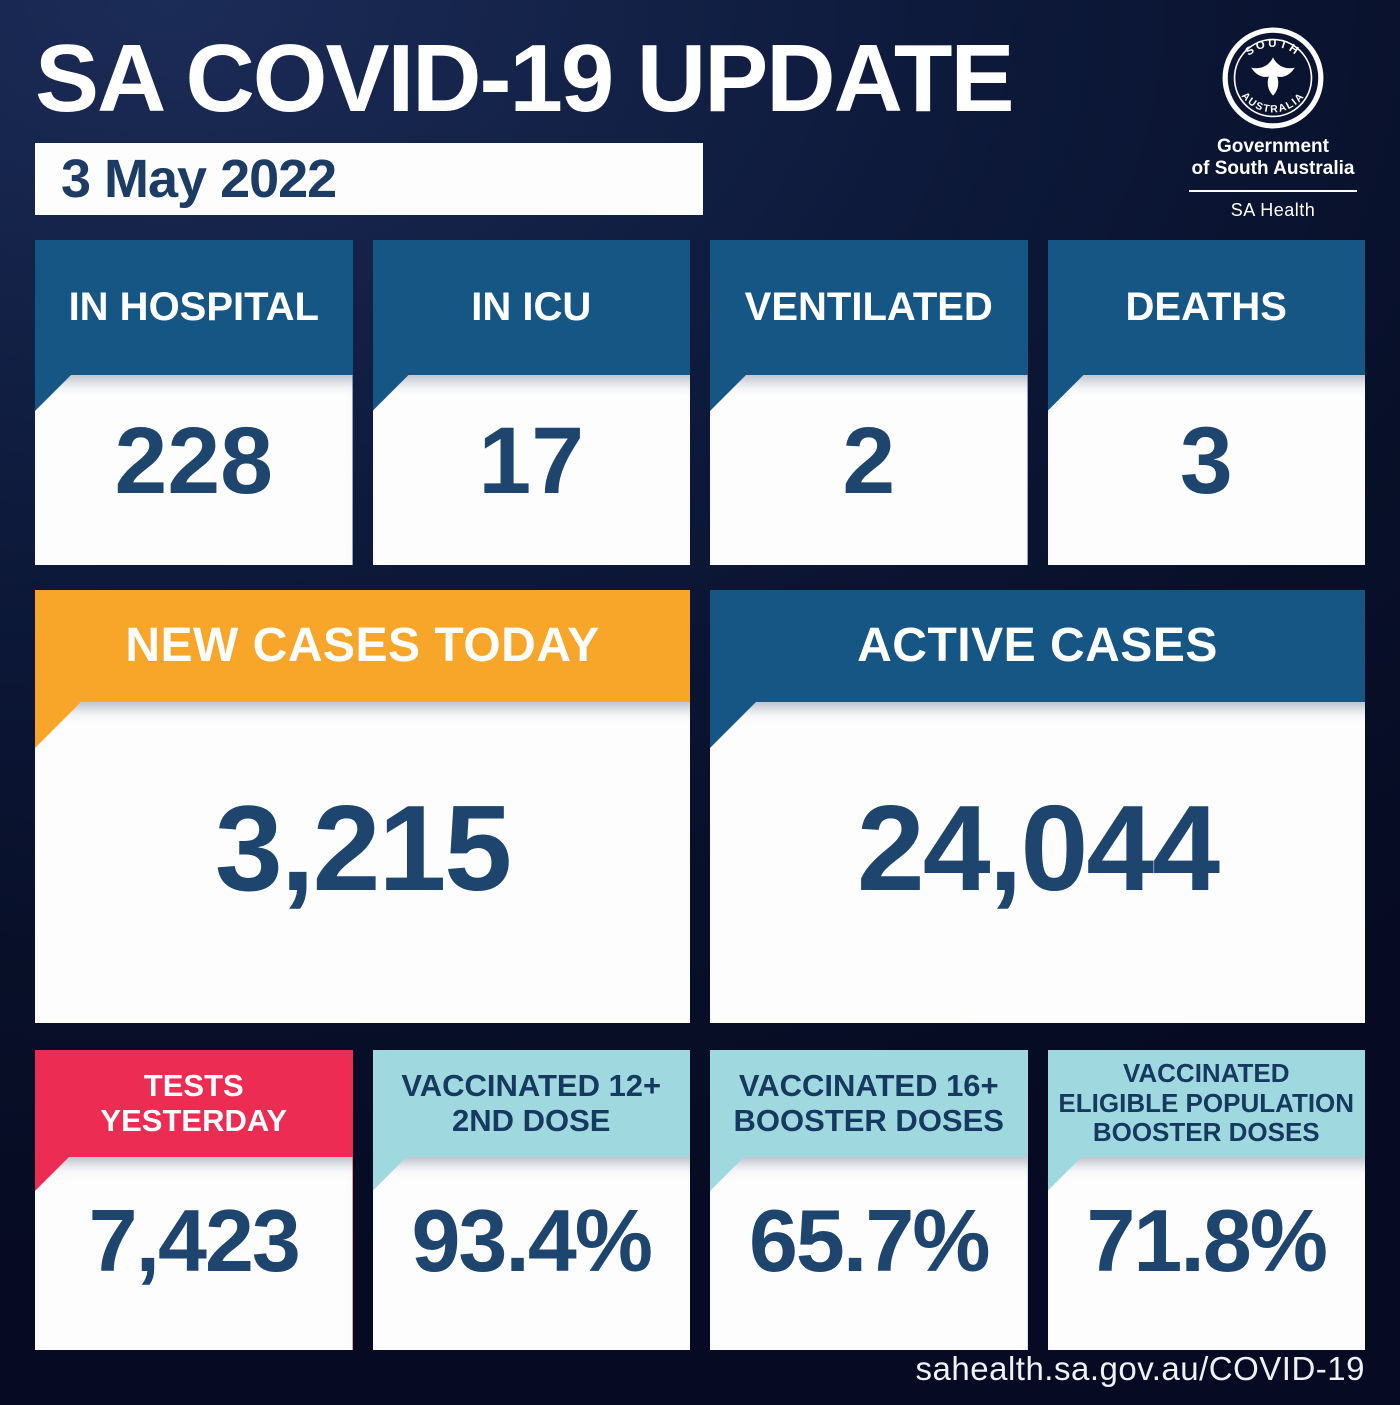 The width and height of the screenshot is (1400, 1405). I want to click on stat-card-active-cases: ACTIVE CASES 24,044, so click(1037, 806).